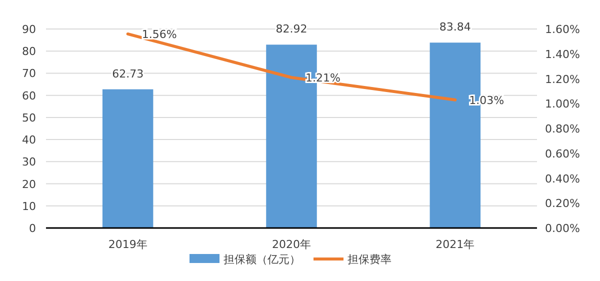 This screenshot has width=600, height=281. What do you see at coordinates (292, 29) in the screenshot?
I see `data-label: 82.92` at bounding box center [292, 29].